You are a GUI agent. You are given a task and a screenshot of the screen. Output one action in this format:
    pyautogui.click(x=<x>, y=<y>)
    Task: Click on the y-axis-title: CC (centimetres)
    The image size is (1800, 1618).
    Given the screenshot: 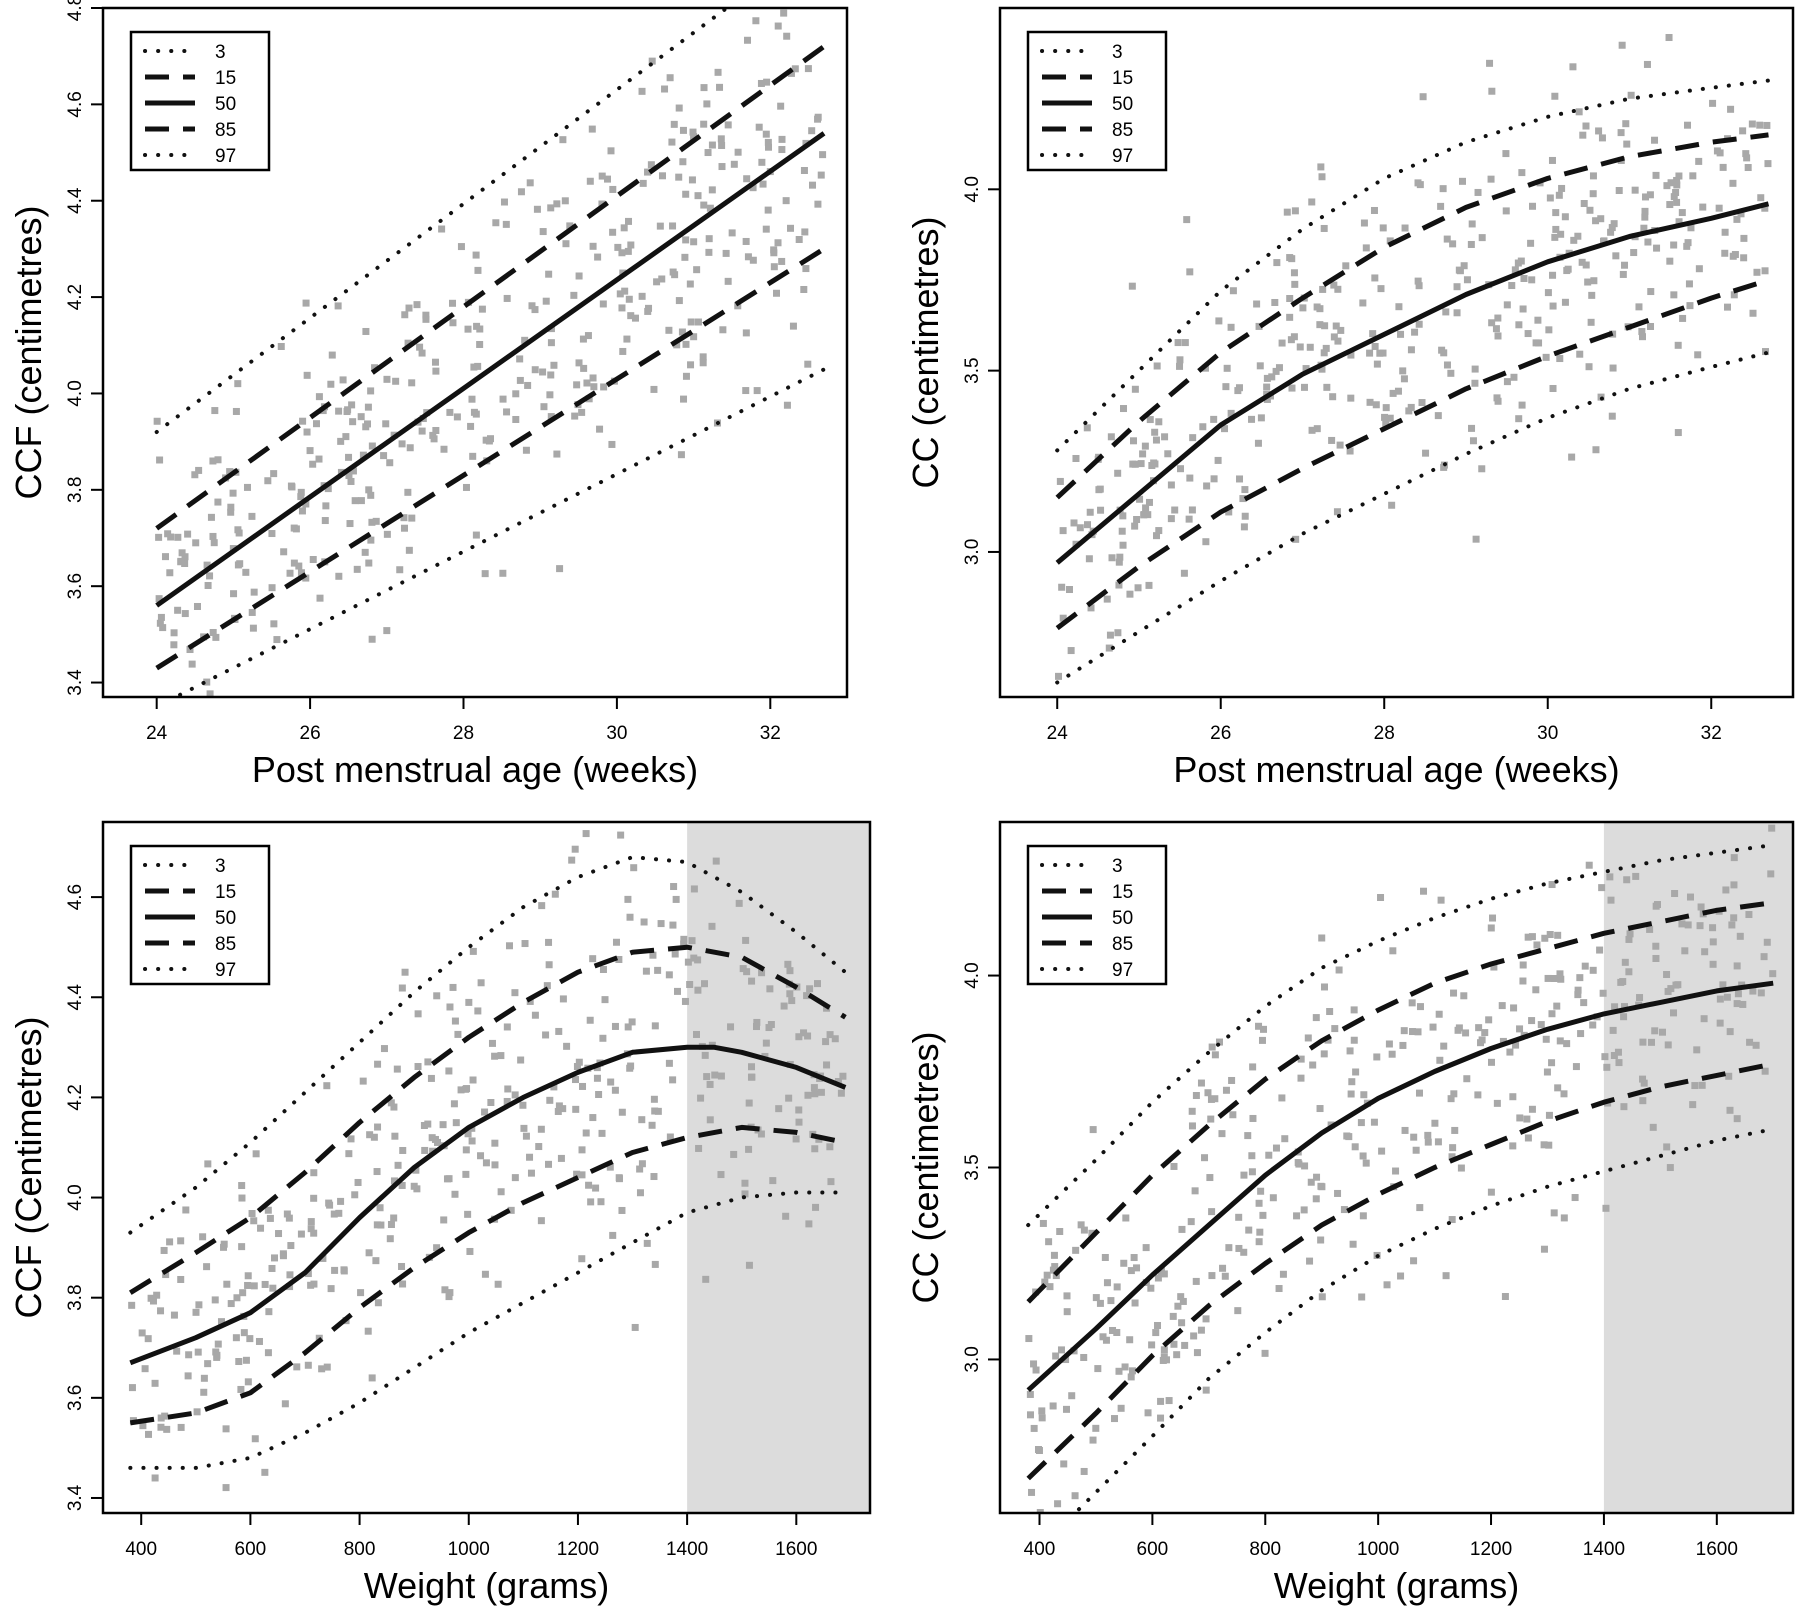 What is the action you would take?
    pyautogui.click(x=925, y=1167)
    